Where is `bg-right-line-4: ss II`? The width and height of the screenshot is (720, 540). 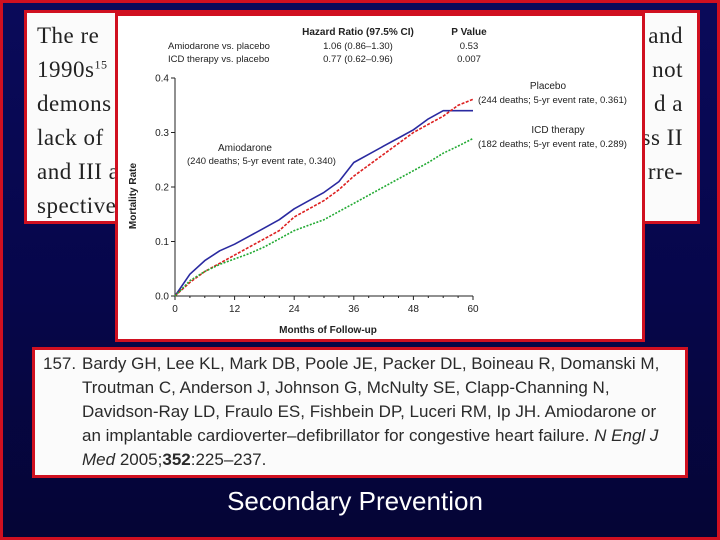 bg-right-line-4: ss II is located at coordinates (662, 137).